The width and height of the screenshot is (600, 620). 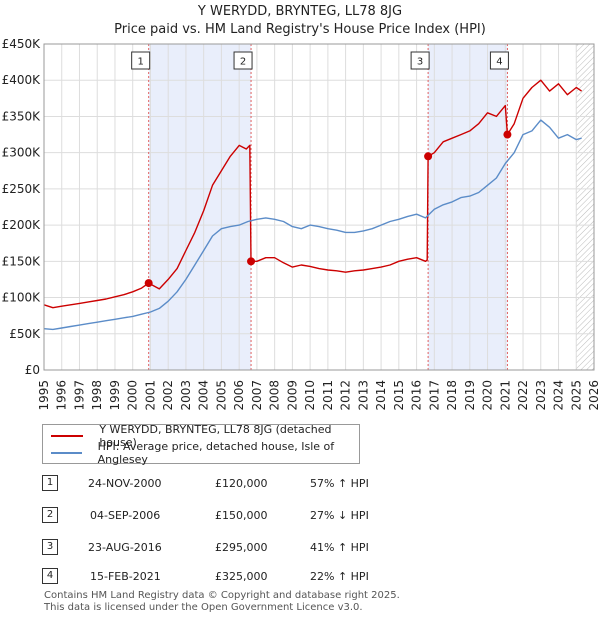 What do you see at coordinates (257, 395) in the screenshot?
I see `x-tick-label: 2007` at bounding box center [257, 395].